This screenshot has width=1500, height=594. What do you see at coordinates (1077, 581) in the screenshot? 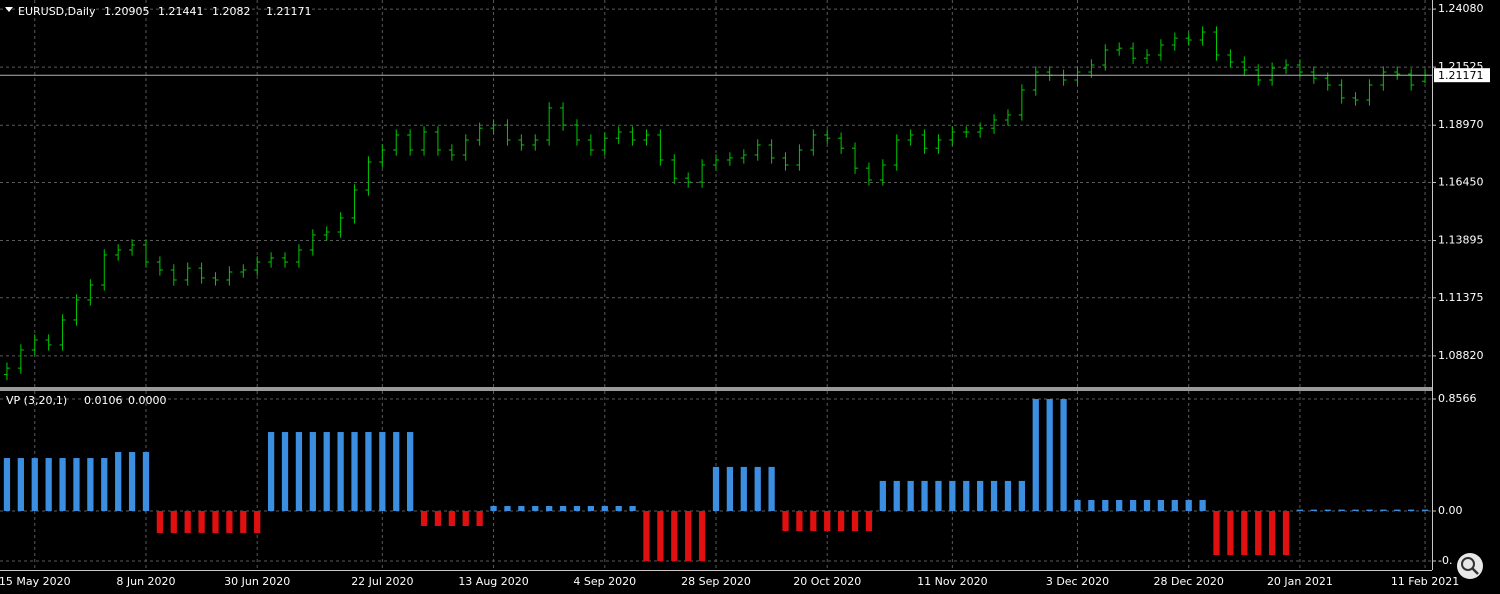
I see `x-tick-label: 3 Dec 2020` at bounding box center [1077, 581].